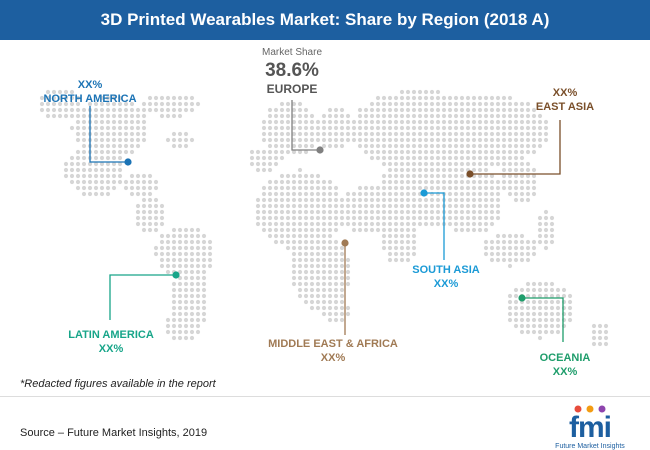 This screenshot has height=450, width=650. Describe the element at coordinates (565, 100) in the screenshot. I see `label-east-asia: XX% EAST ASIA` at that location.